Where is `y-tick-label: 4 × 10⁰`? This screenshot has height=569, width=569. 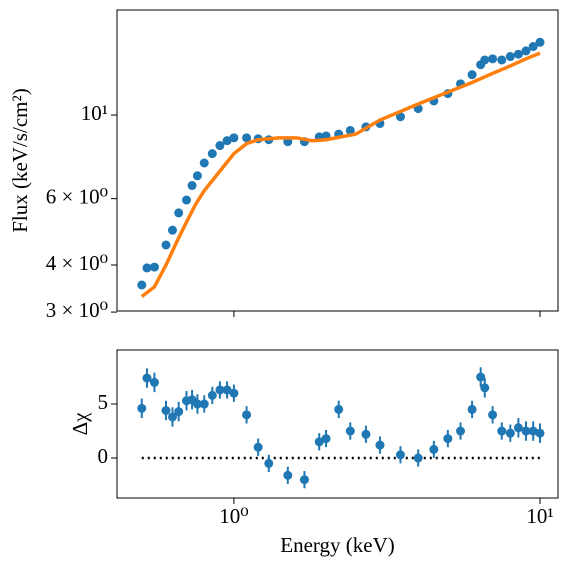 y-tick-label: 4 × 10⁰ is located at coordinates (77, 263).